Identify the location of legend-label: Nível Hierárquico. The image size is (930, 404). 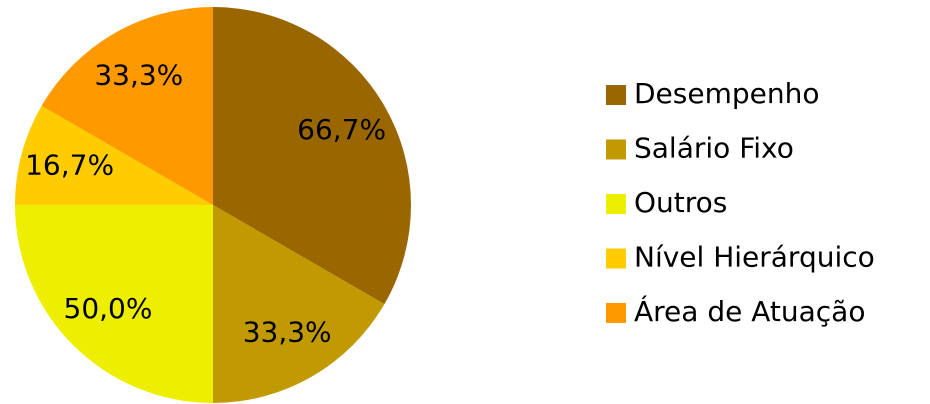
(754, 257).